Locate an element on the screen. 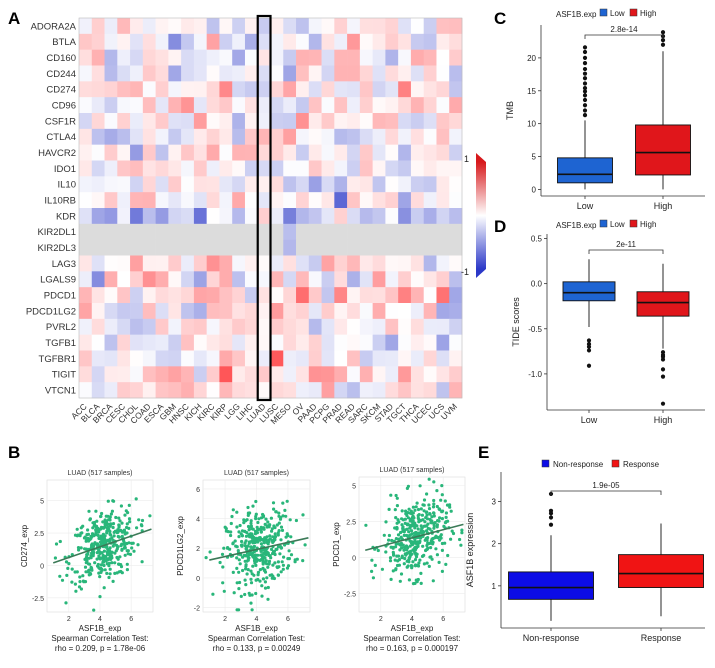  test-label: Spearman Correlation Test: is located at coordinates (411, 638).